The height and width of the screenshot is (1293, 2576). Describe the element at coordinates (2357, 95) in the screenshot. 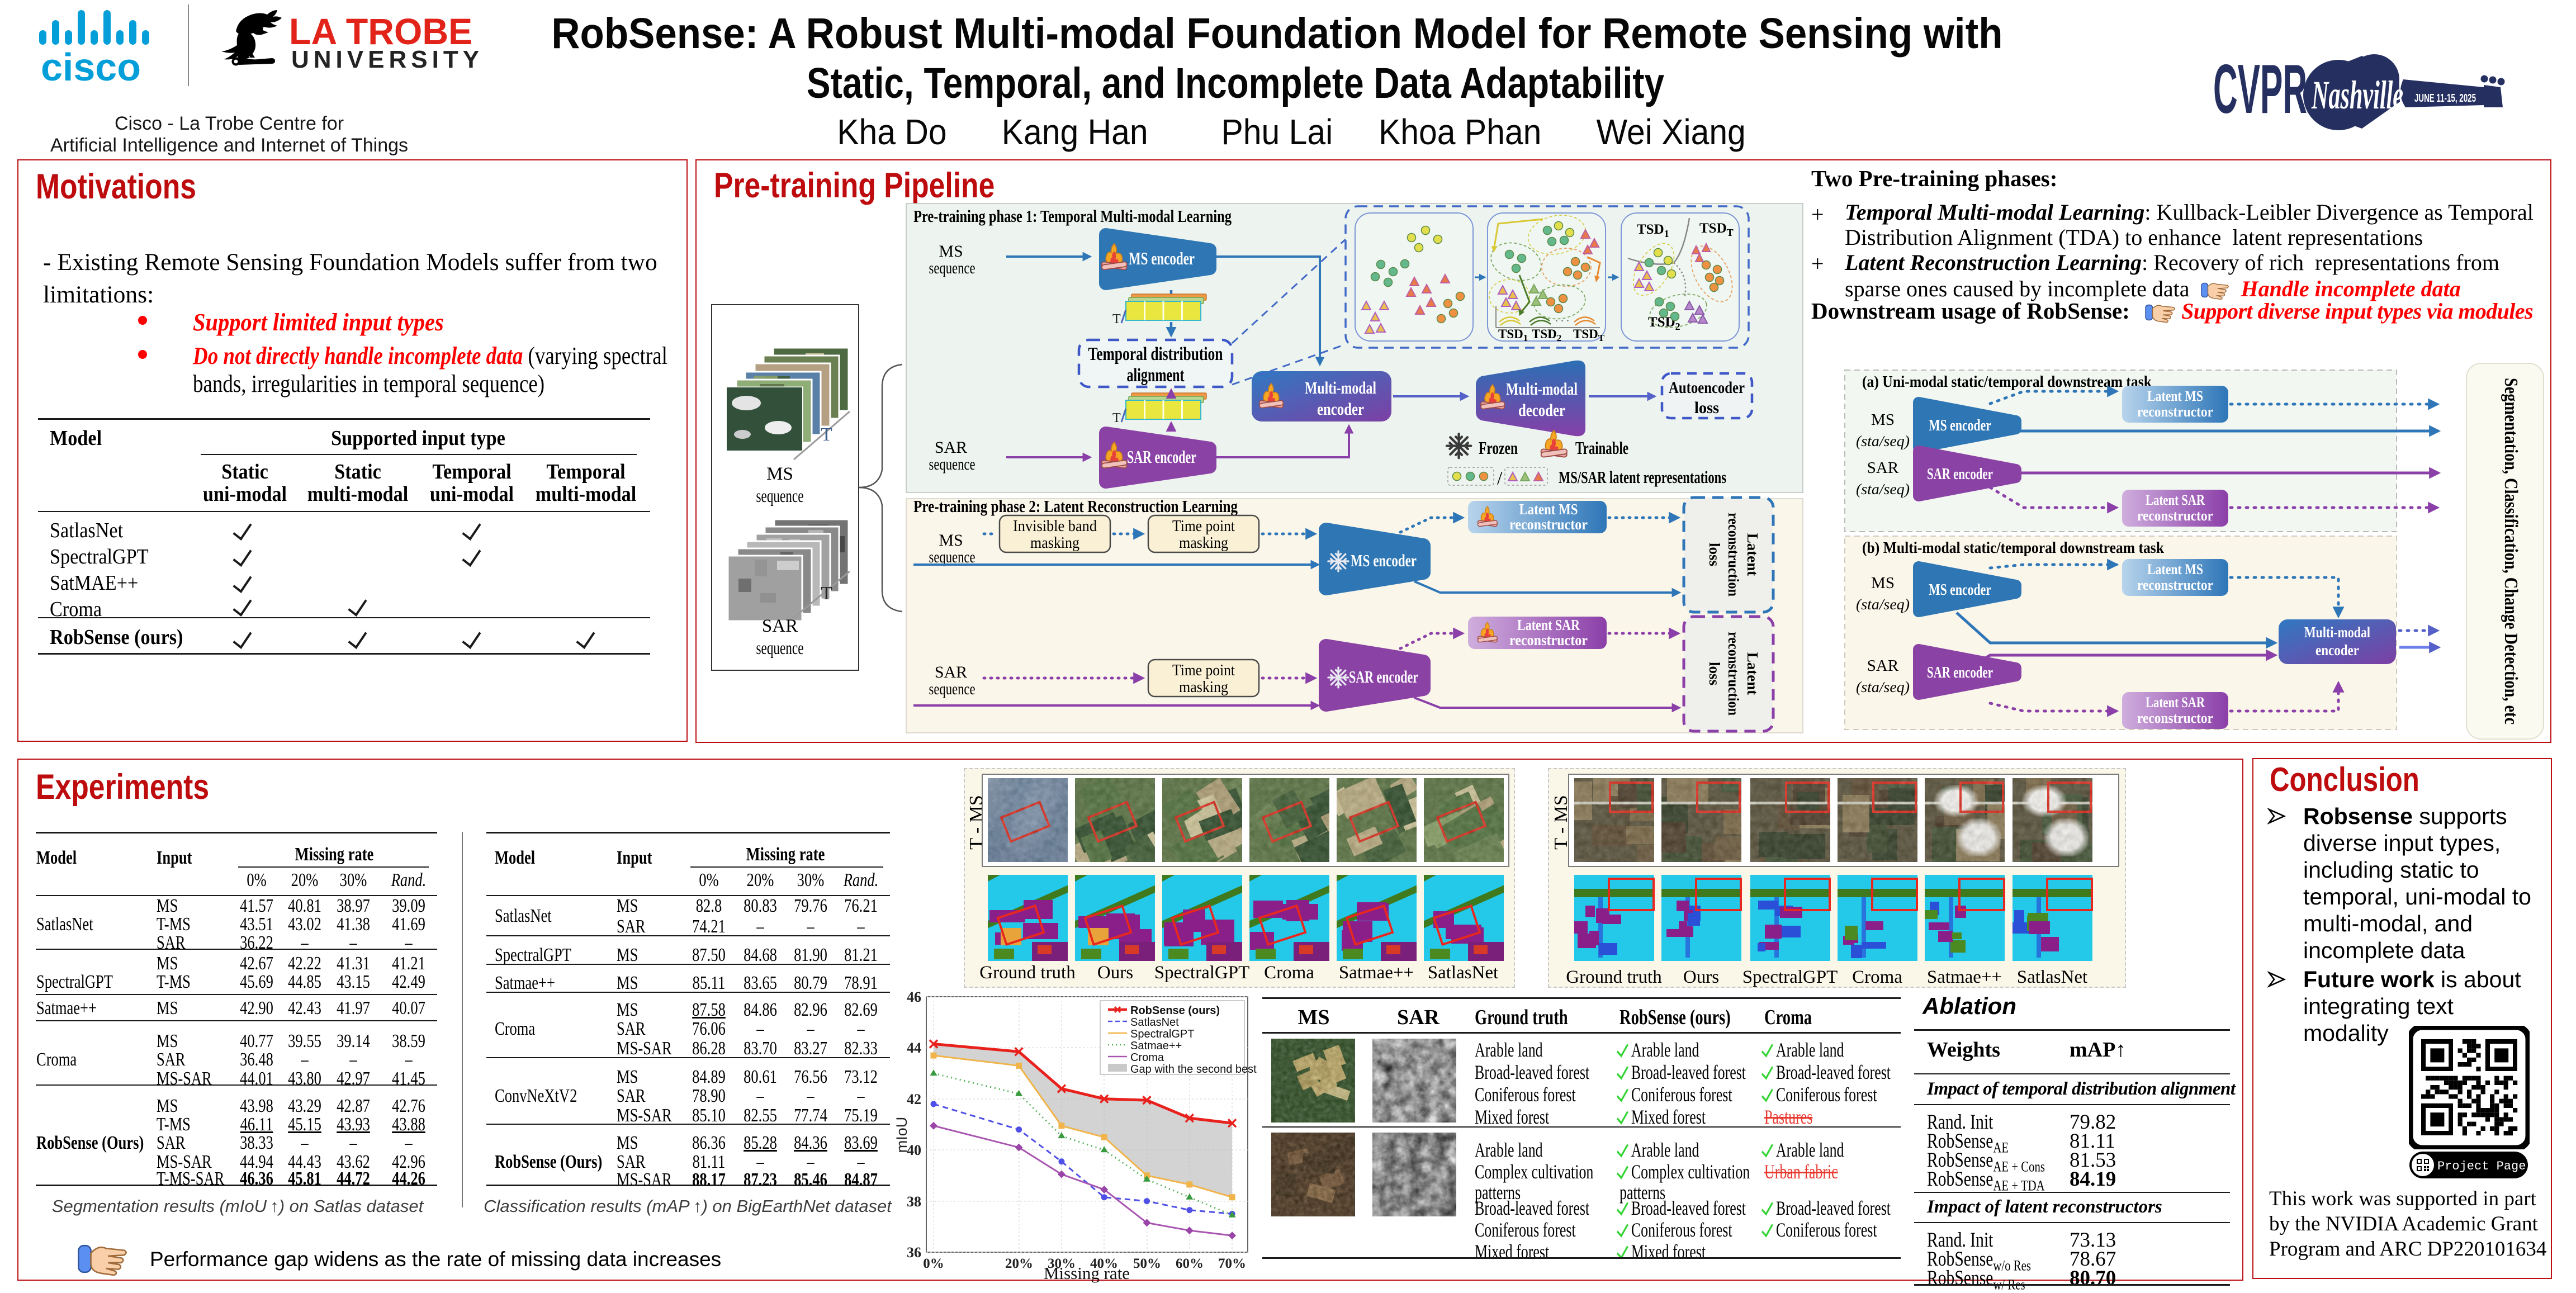

I see `svg-text: Nashville` at that location.